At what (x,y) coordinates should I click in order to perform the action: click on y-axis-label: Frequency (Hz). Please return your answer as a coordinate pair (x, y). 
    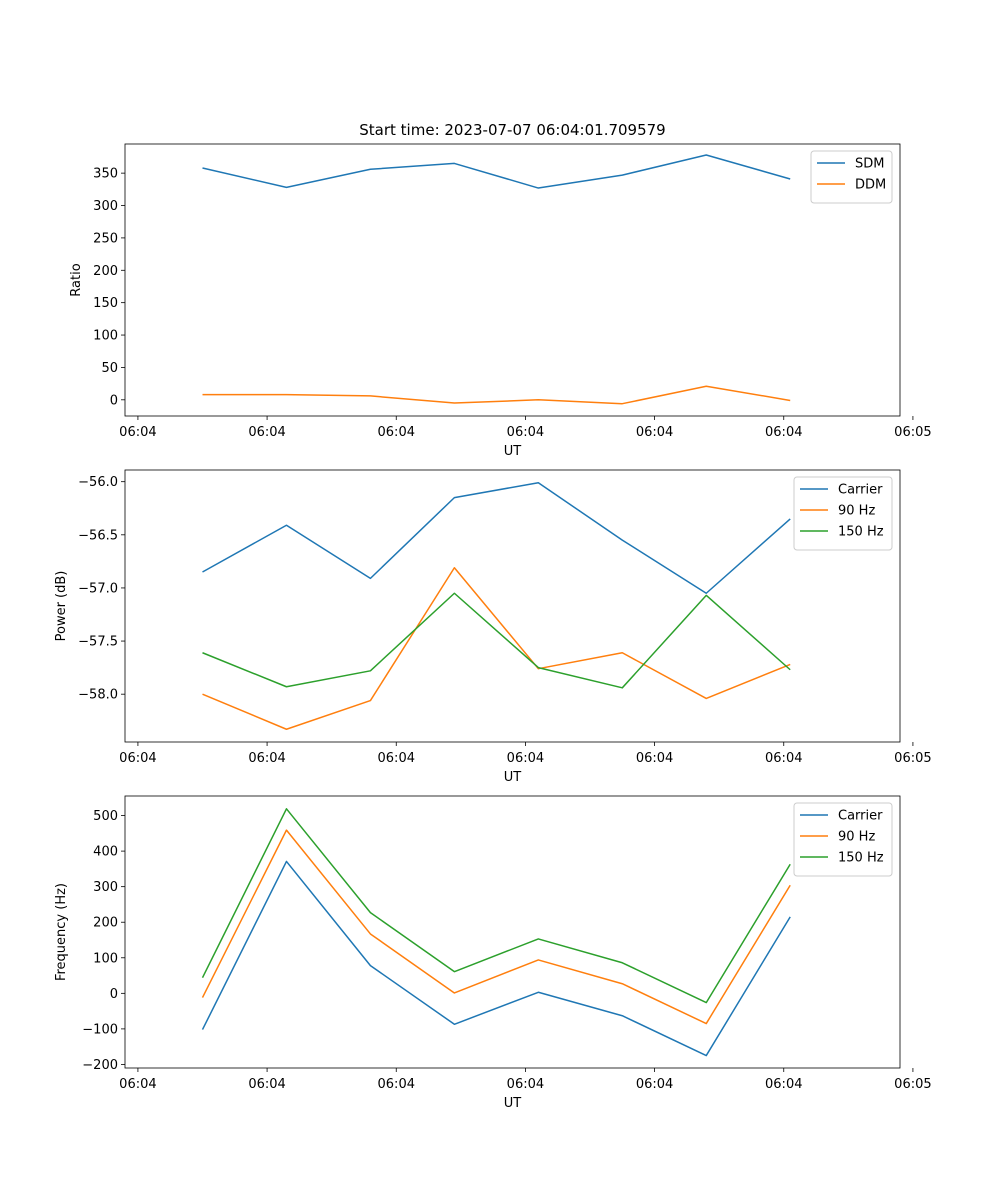
    Looking at the image, I should click on (61, 932).